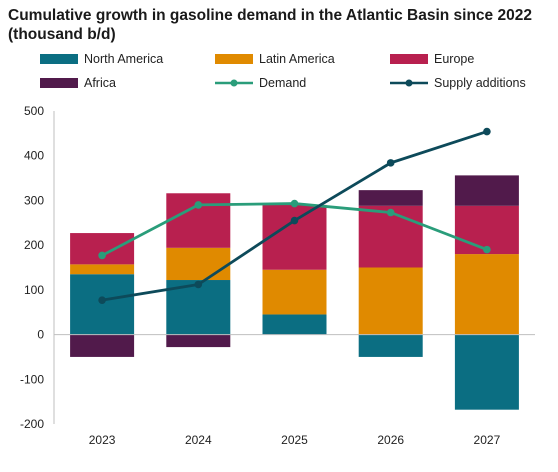  Describe the element at coordinates (390, 212) in the screenshot. I see `point-demand-2026` at that location.